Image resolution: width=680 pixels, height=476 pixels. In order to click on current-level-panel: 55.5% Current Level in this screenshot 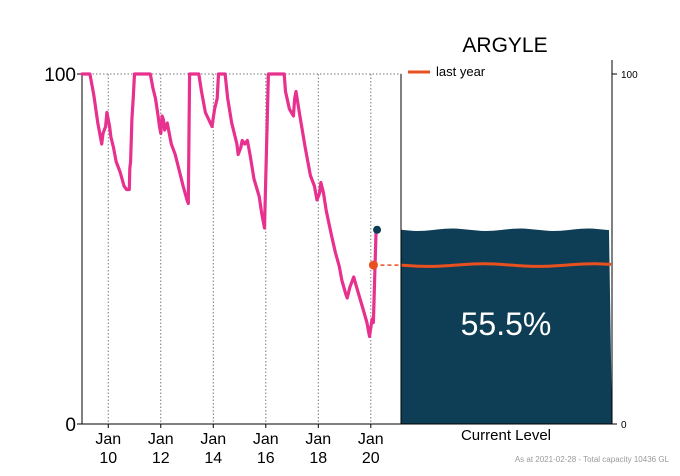, I will do `click(506, 336)`.